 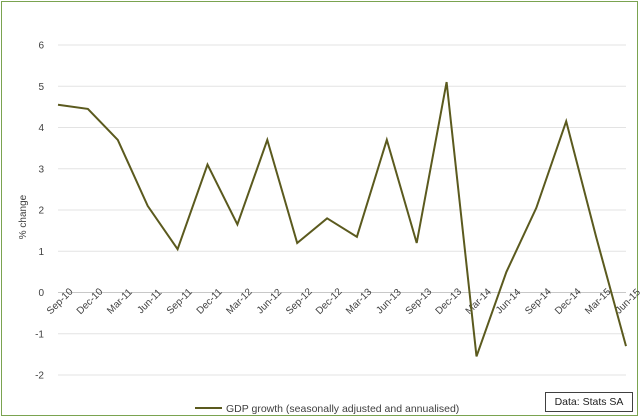 What do you see at coordinates (389, 302) in the screenshot?
I see `x-tick-label: Jun-13` at bounding box center [389, 302].